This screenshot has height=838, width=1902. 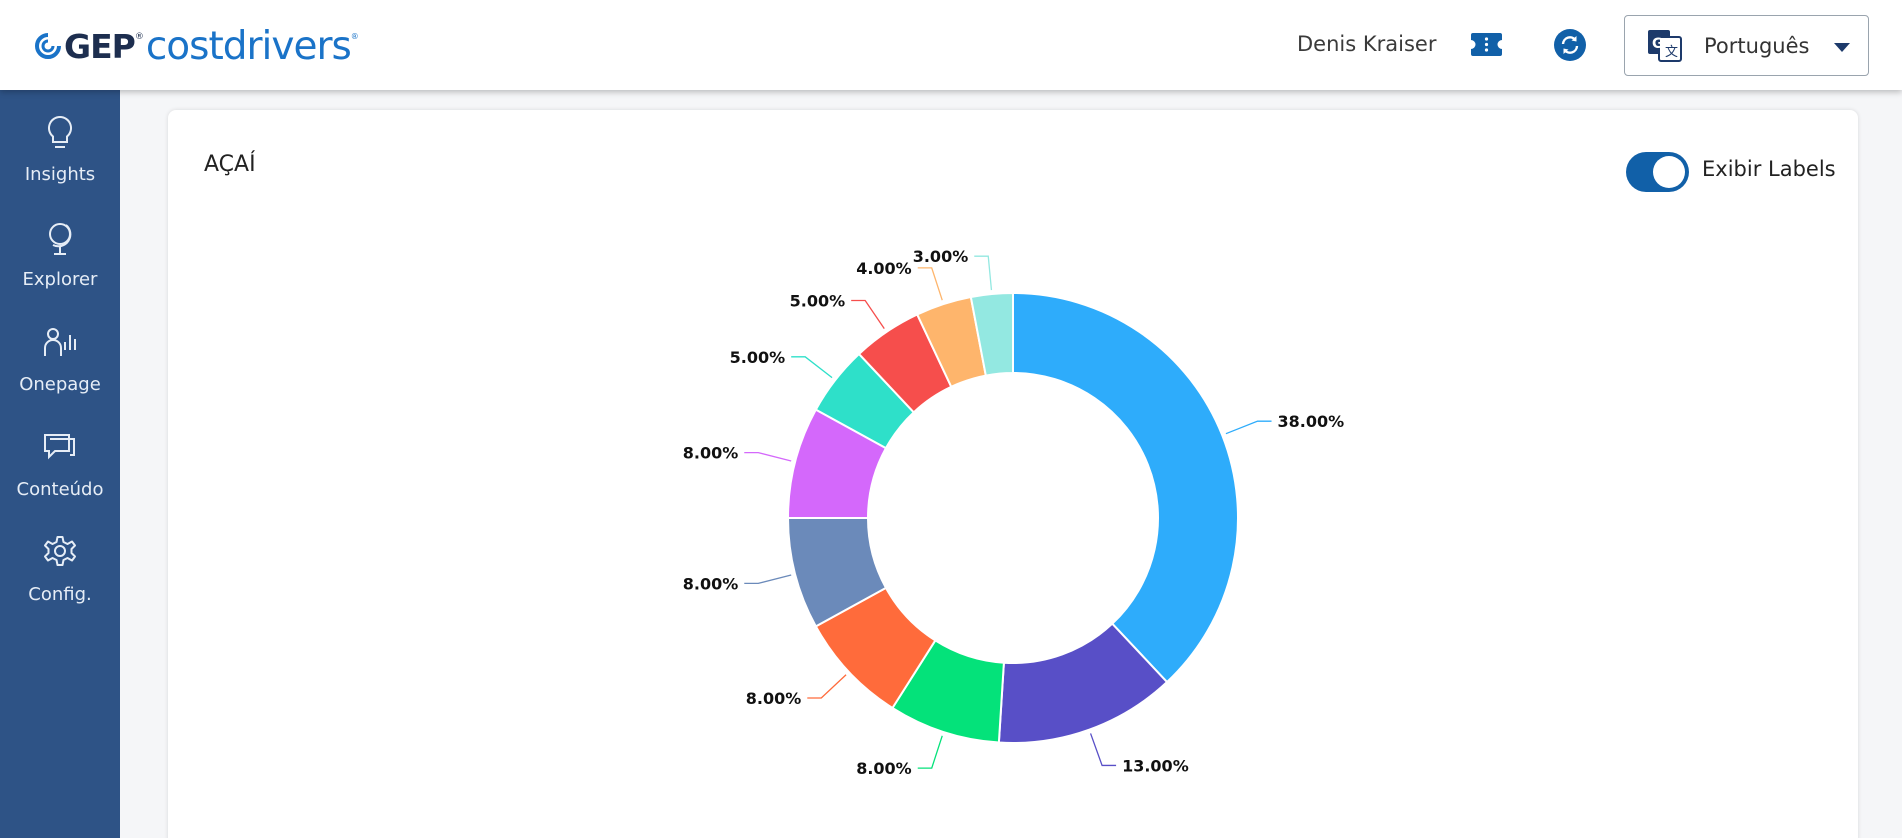 What do you see at coordinates (248, 46) in the screenshot?
I see `logo-product-text: costdrivers` at bounding box center [248, 46].